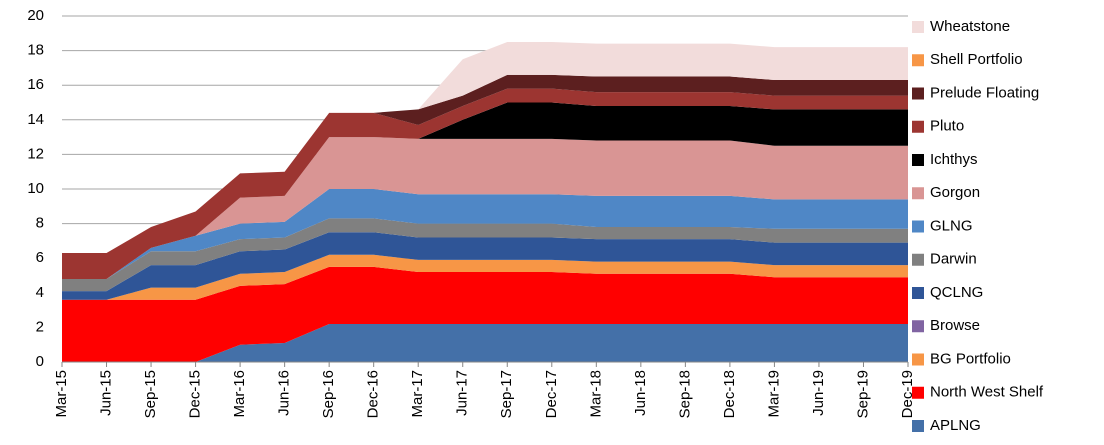 This screenshot has width=1104, height=445. Describe the element at coordinates (40, 257) in the screenshot. I see `y-tick-label: 6` at that location.